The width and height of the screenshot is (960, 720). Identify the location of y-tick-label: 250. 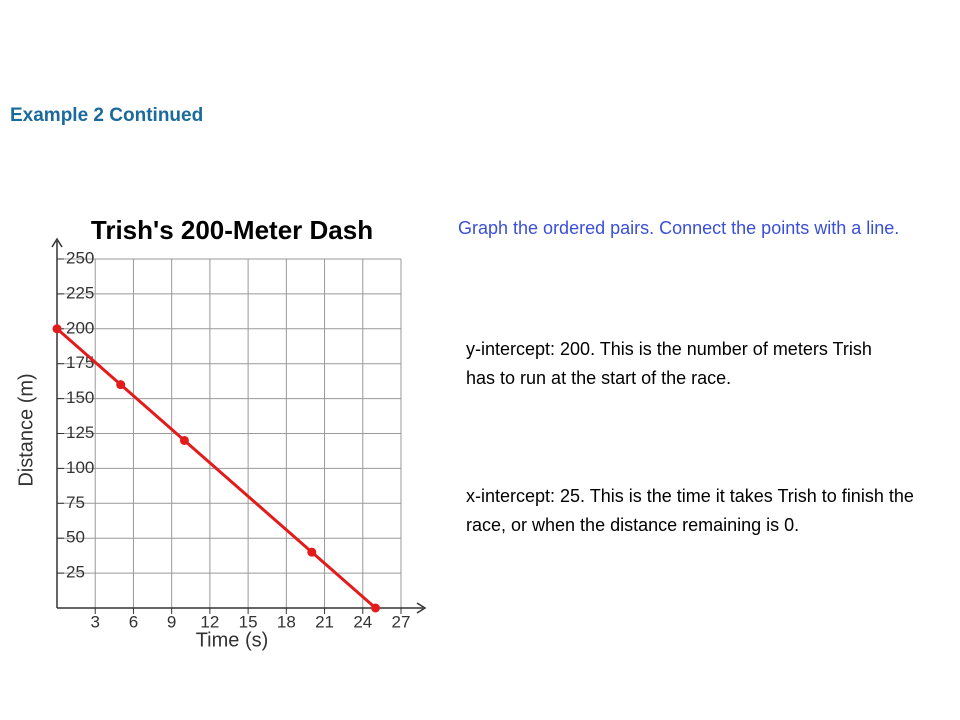
(80, 257).